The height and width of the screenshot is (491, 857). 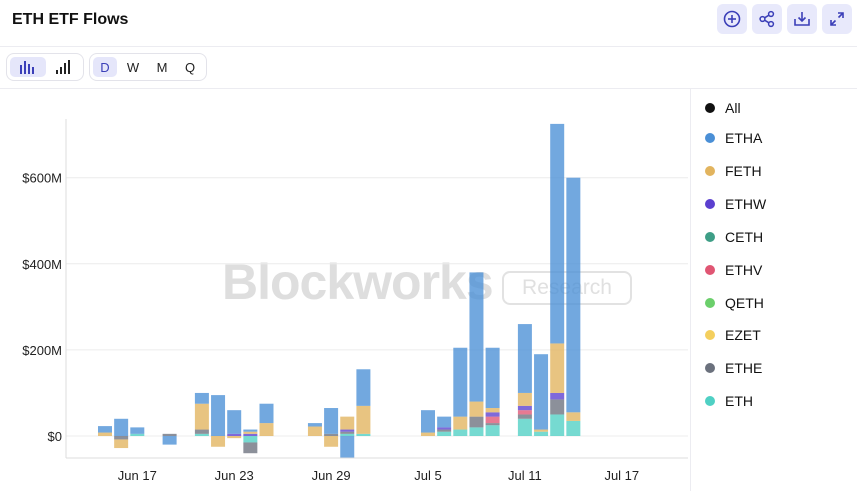 What do you see at coordinates (133, 67) in the screenshot?
I see `period-week-button: W` at bounding box center [133, 67].